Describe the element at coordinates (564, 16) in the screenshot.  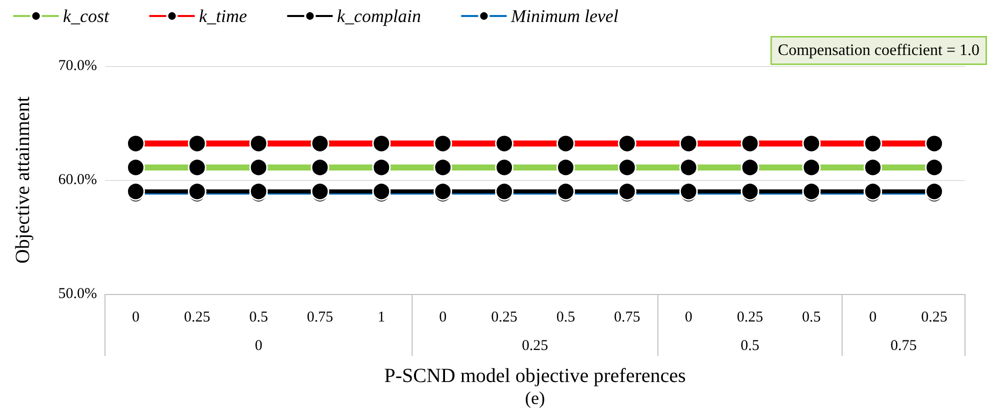
I see `legend-label: Minimum level` at that location.